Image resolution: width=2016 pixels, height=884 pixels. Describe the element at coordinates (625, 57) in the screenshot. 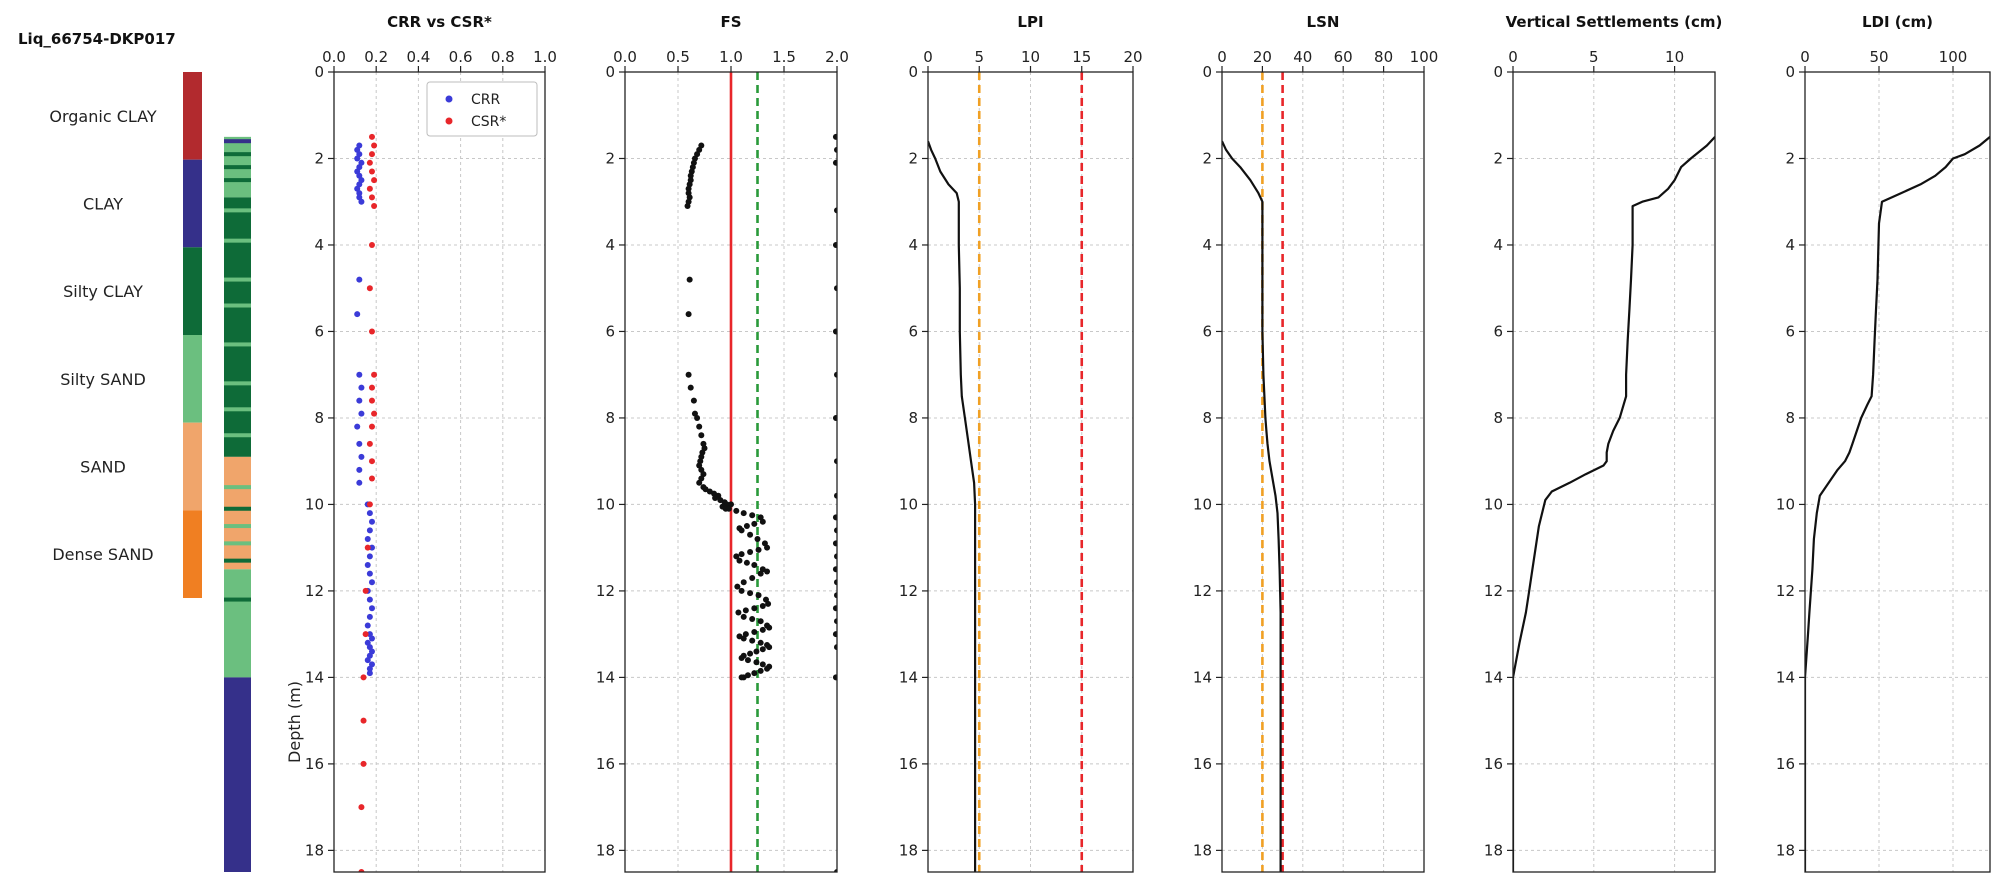

I see `x-tick-label: 0.0` at that location.